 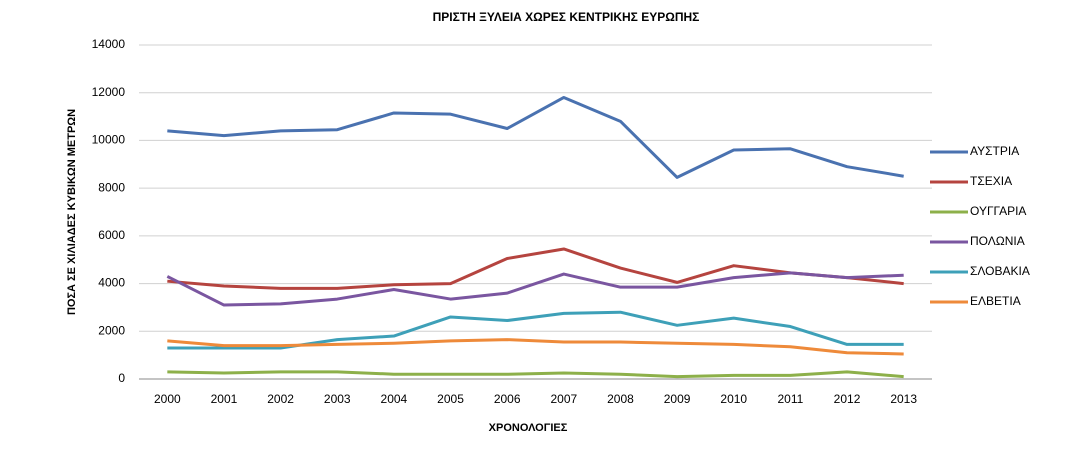 I want to click on legend-label: ΑΥΣΤΡΙΑ, so click(x=994, y=151).